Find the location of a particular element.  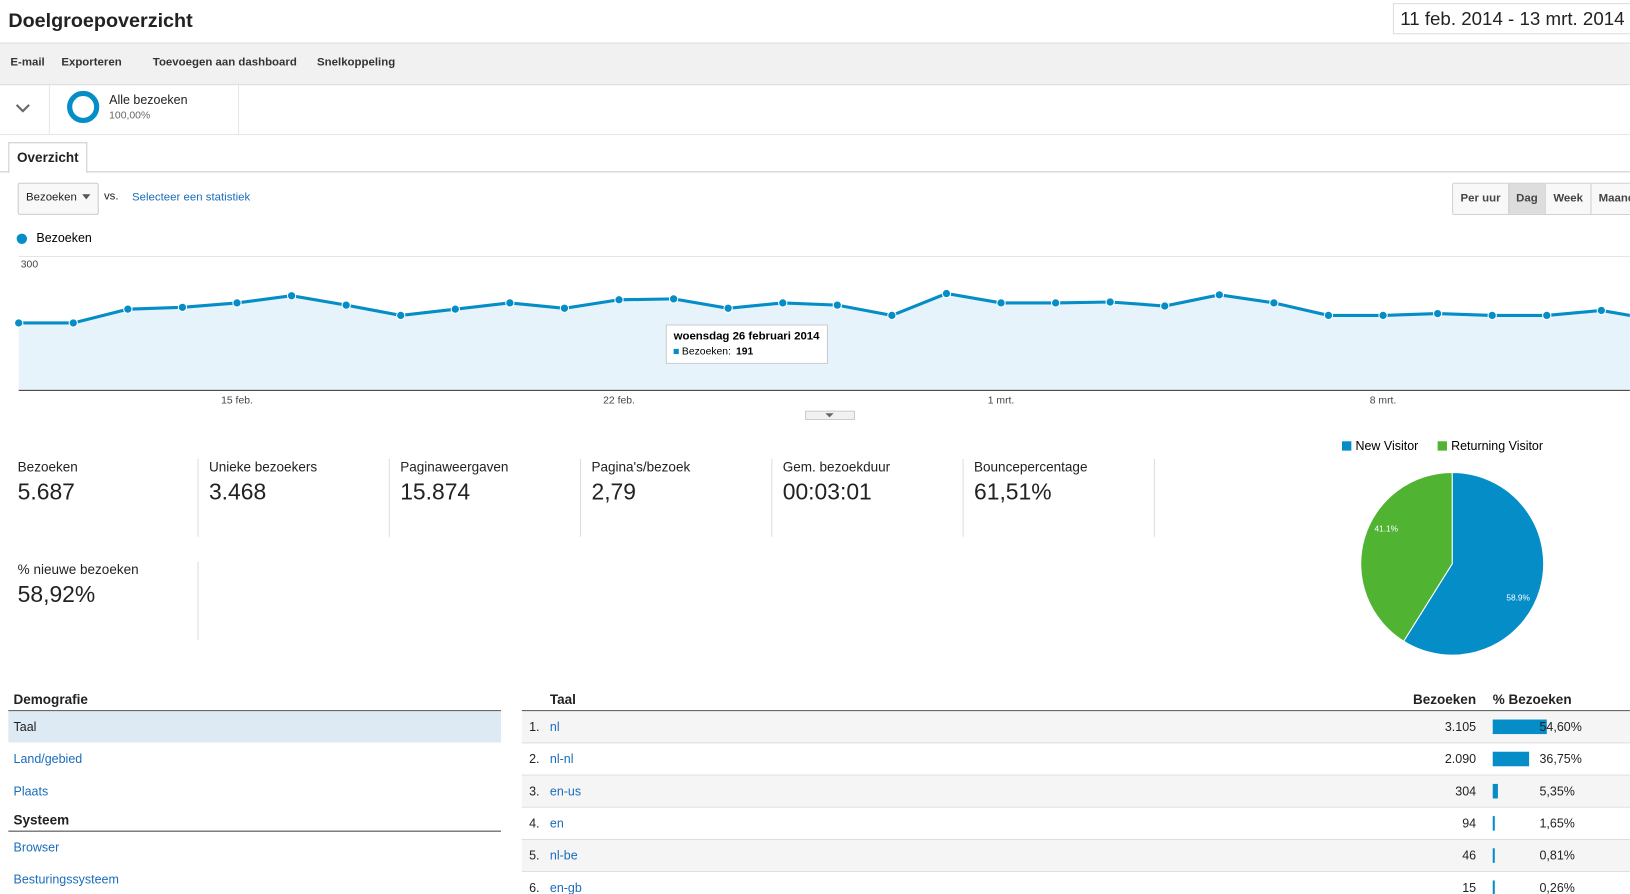

percent-label: 36,75% is located at coordinates (1560, 759).